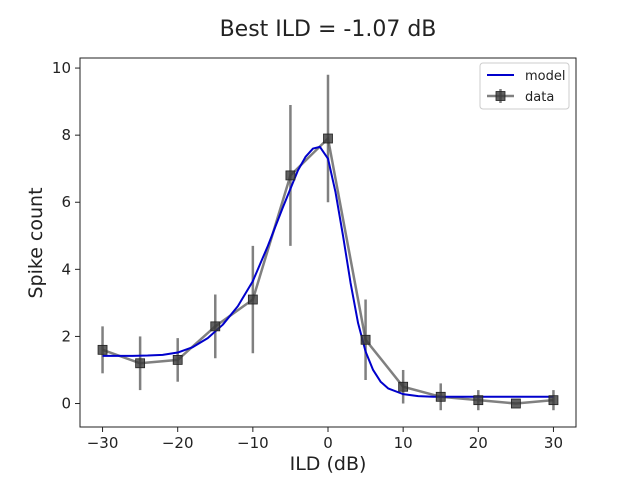  I want to click on legend-data-marker, so click(500, 96).